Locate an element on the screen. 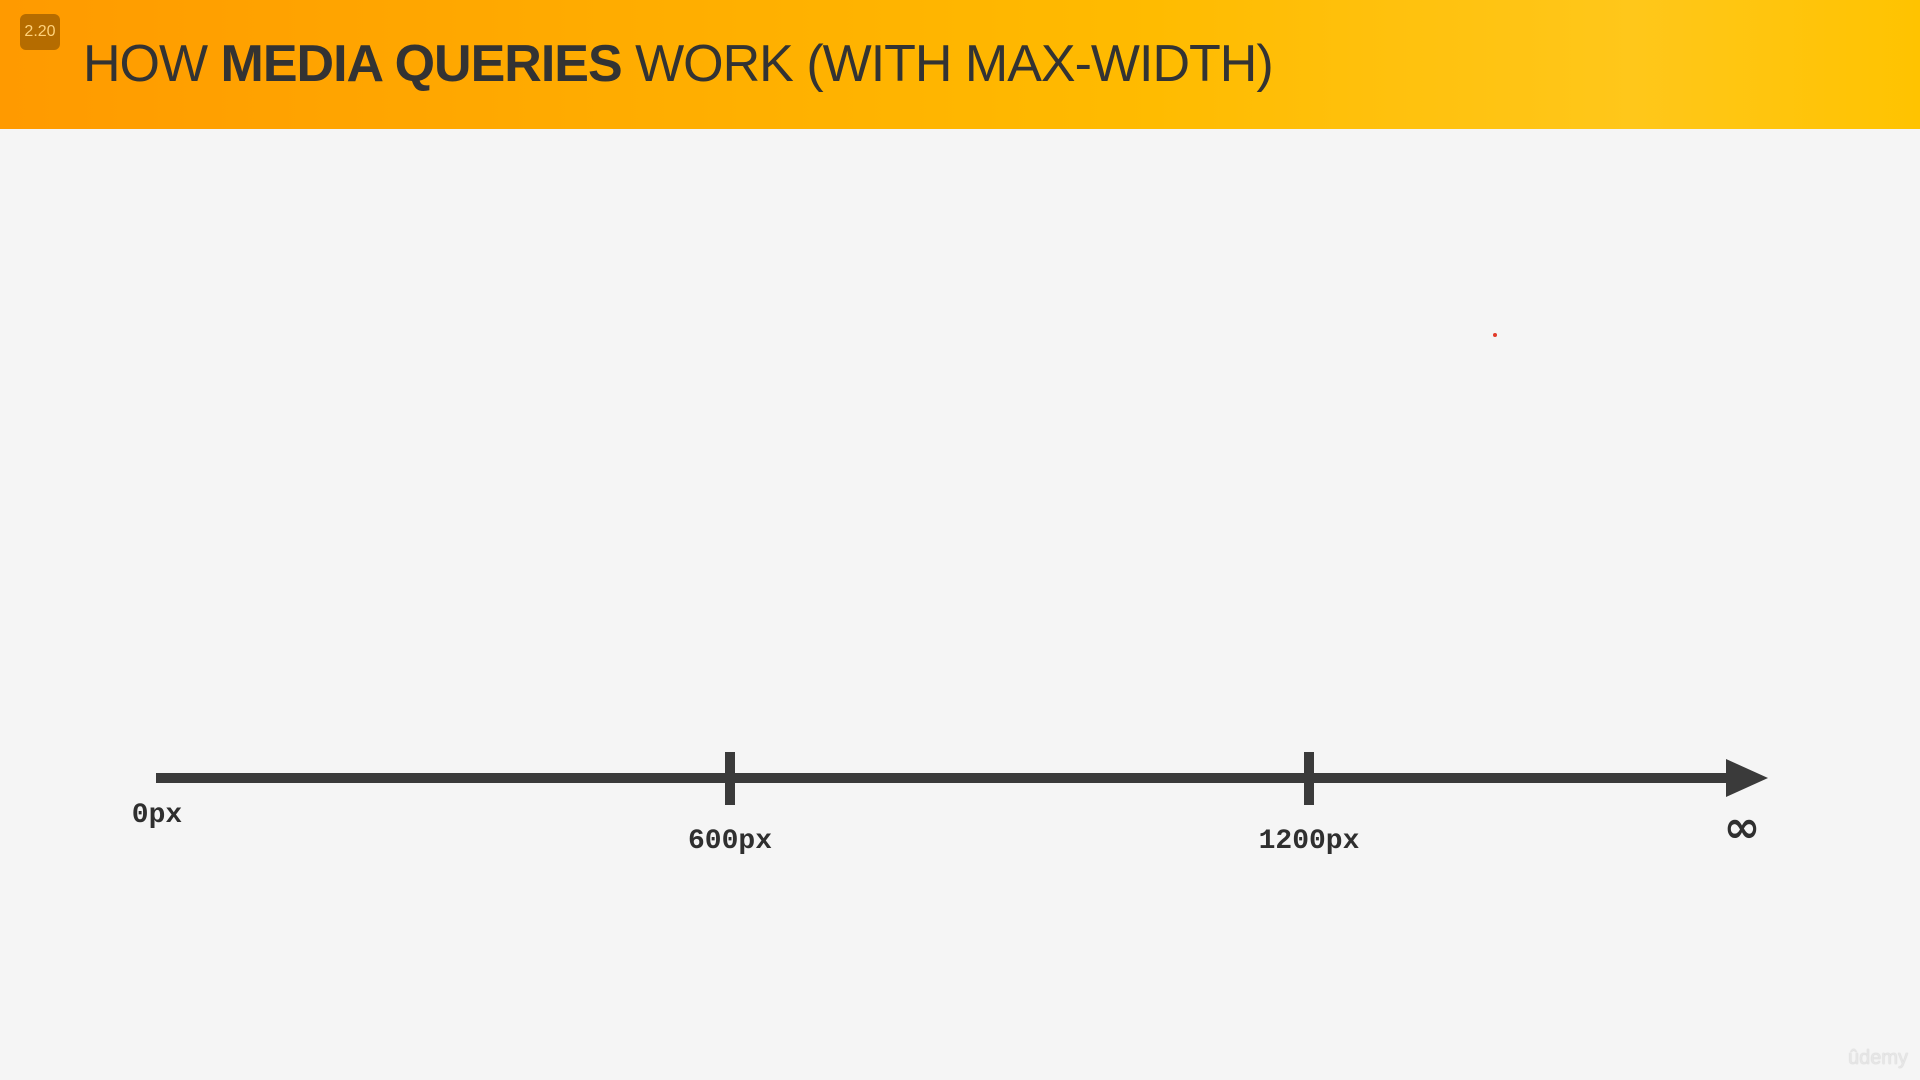 This screenshot has width=1920, height=1080. title-bold: MEDIA QUERIES is located at coordinates (421, 64).